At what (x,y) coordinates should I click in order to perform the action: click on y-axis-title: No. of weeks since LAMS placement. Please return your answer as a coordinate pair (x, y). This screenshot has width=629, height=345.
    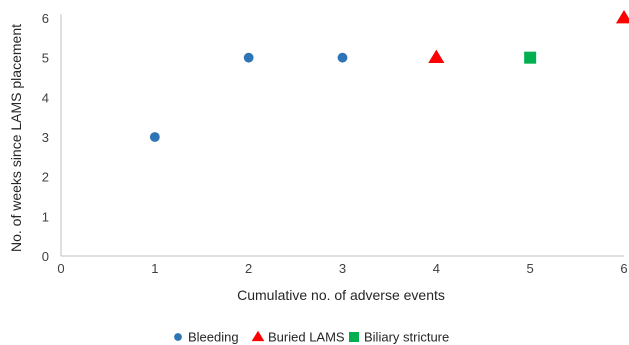
    Looking at the image, I should click on (16, 138).